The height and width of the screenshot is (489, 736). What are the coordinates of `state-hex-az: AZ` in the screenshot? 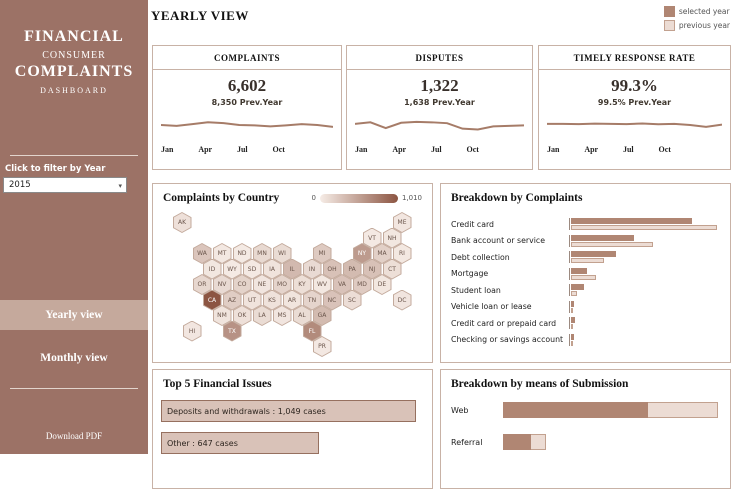 It's located at (232, 300).